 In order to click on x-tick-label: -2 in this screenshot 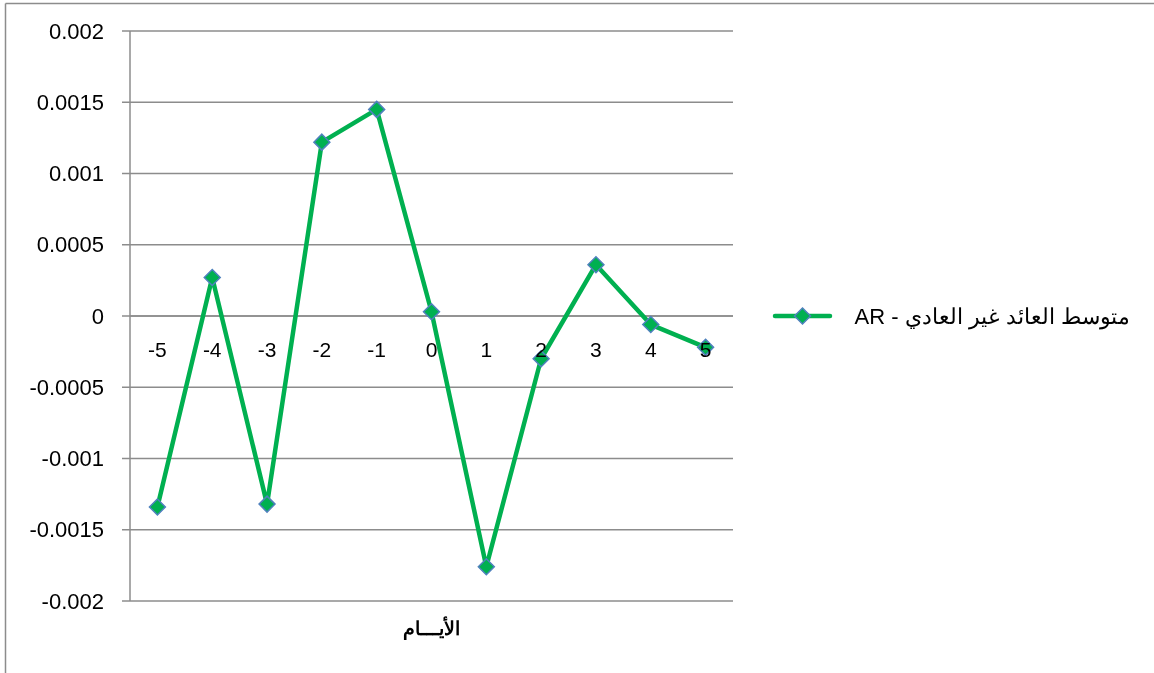, I will do `click(322, 349)`.